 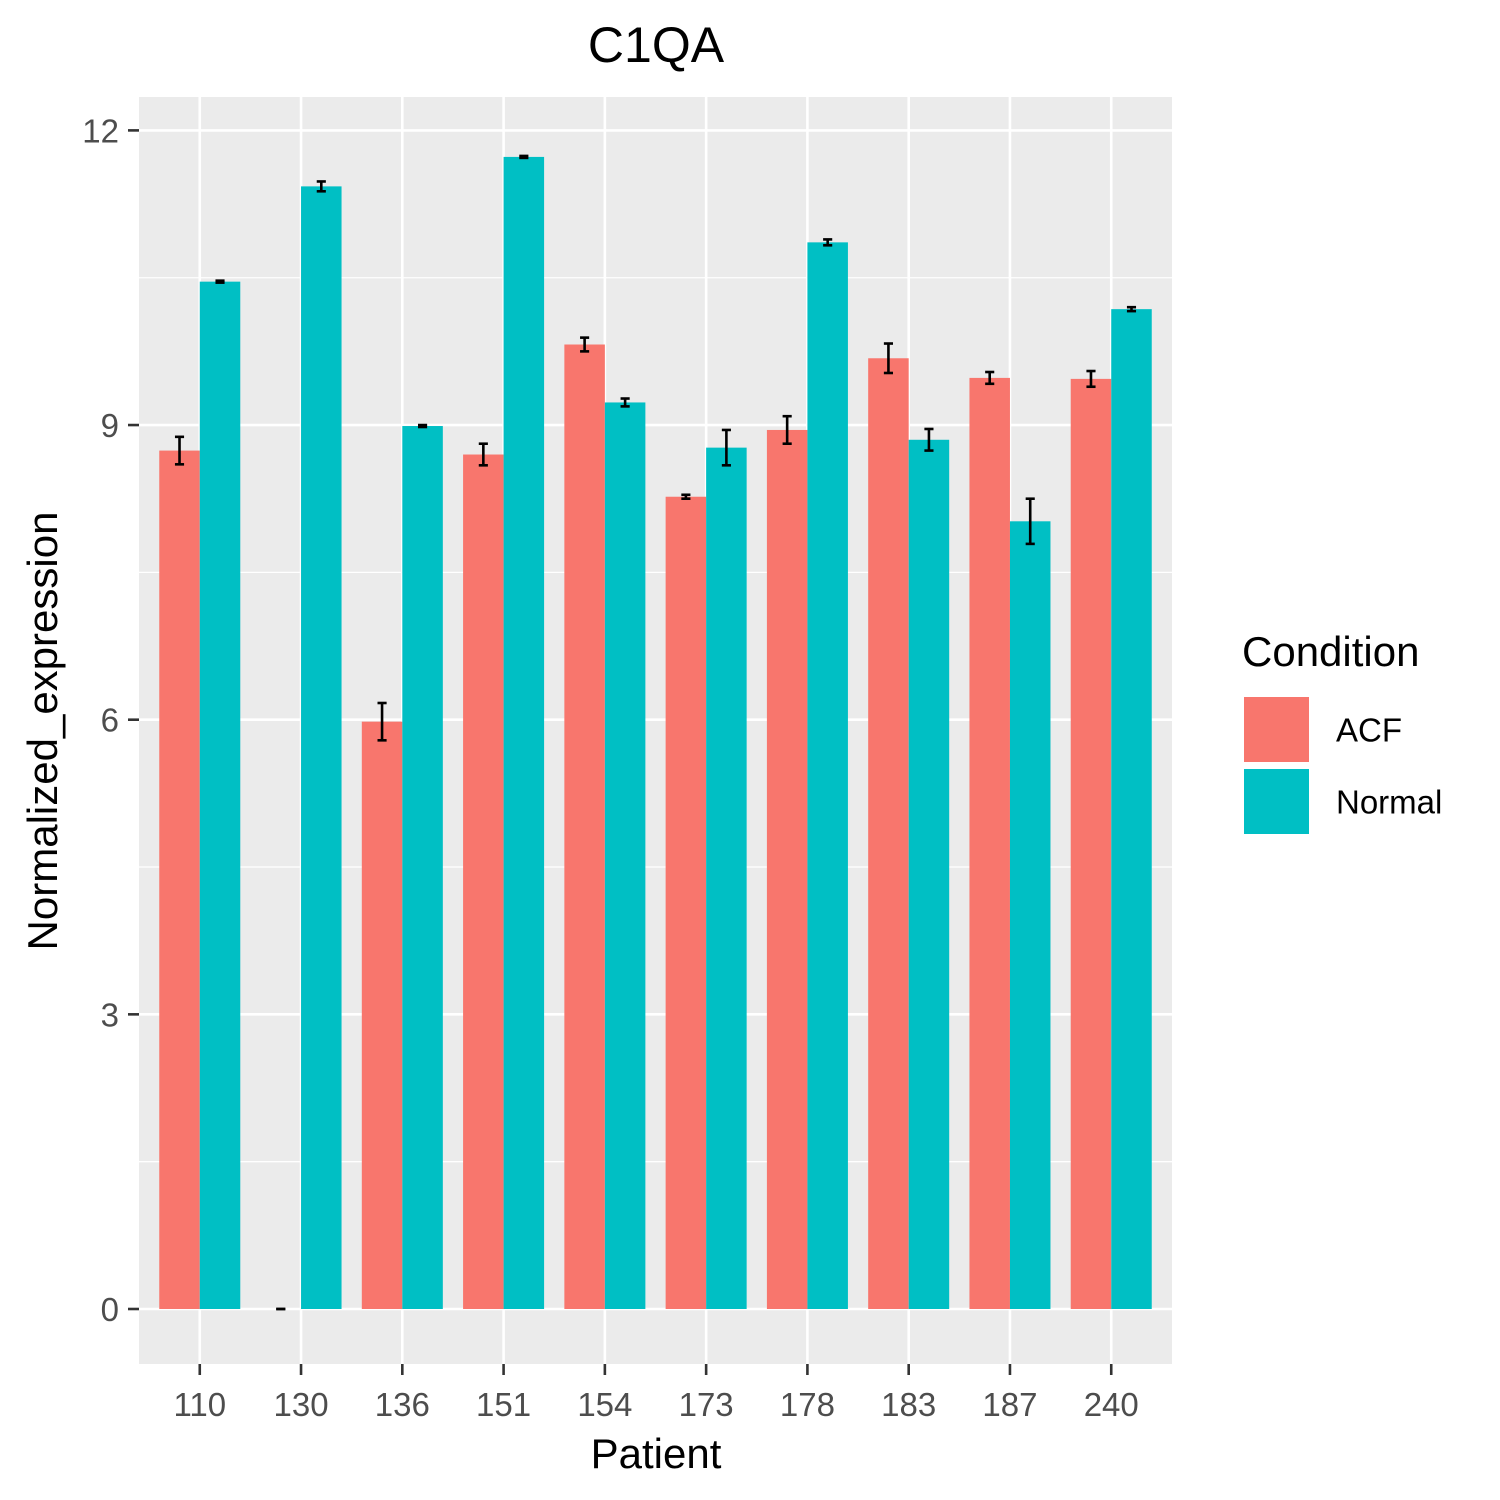 I want to click on y-tick-label: 3, so click(x=110, y=1014).